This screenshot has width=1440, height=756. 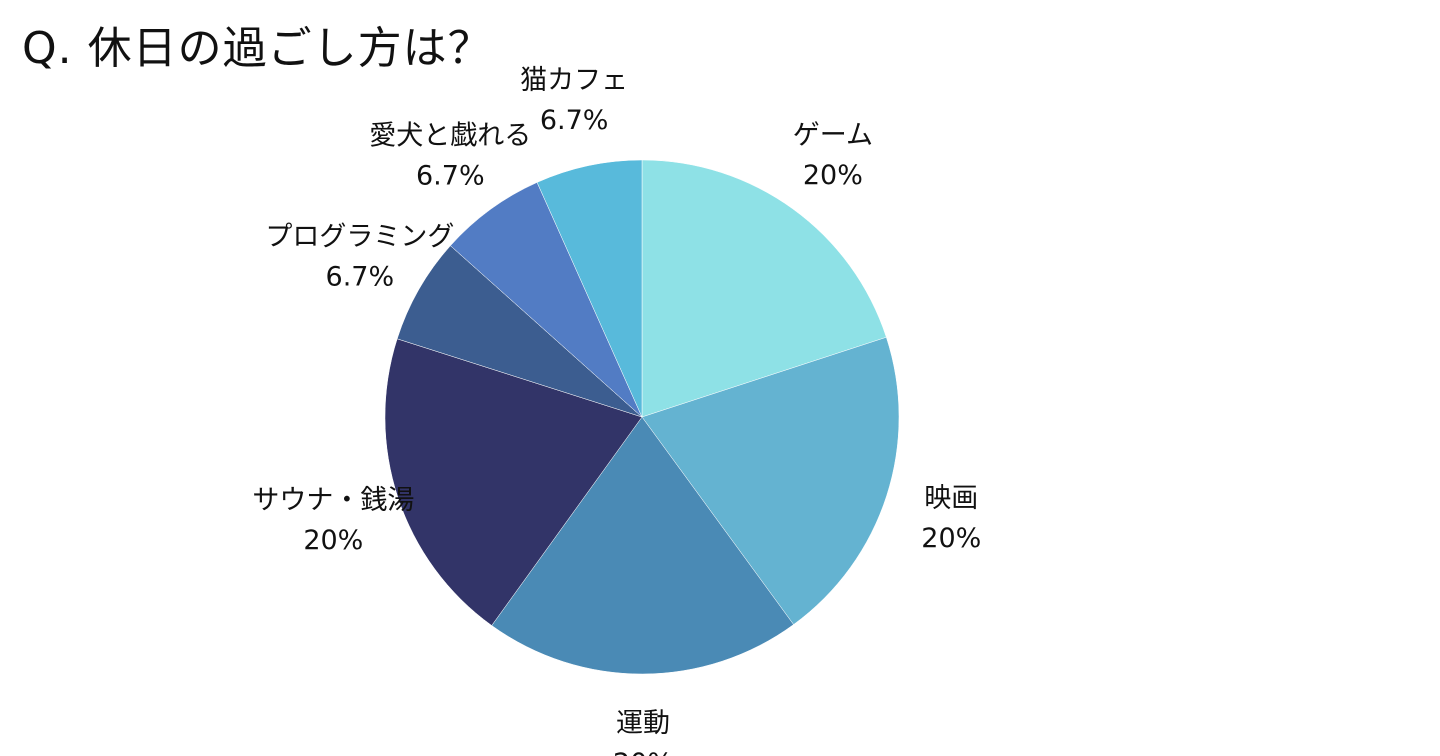 I want to click on slice-category-label: 愛犬と戯れる, so click(x=450, y=136).